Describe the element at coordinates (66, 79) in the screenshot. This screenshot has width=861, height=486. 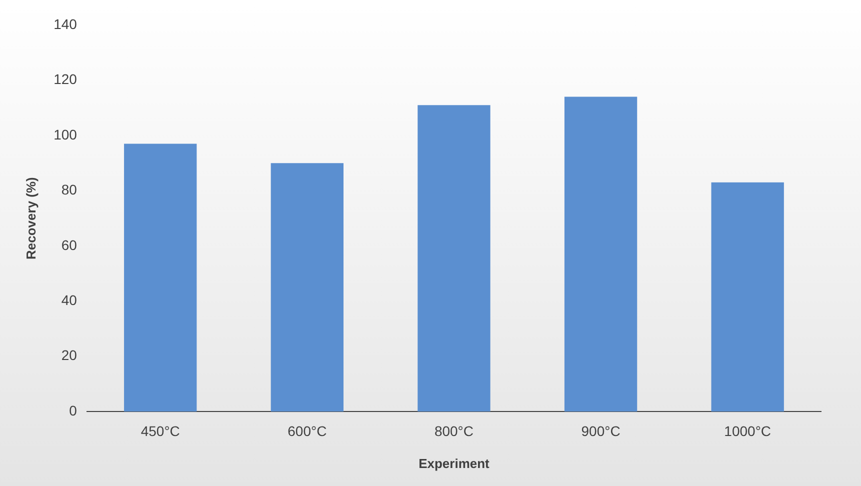
I see `y-tick-label: 120` at that location.